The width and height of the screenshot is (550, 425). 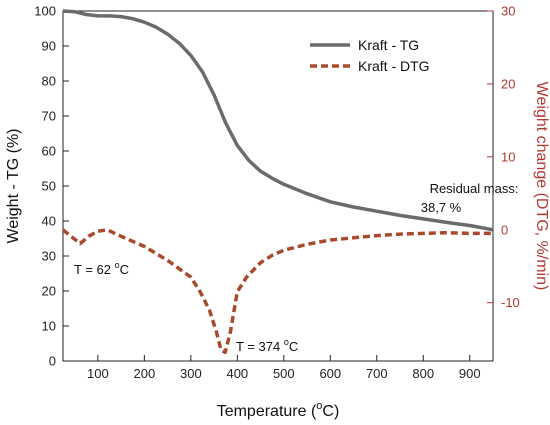 I want to click on annotation-t62-pre: T = 62, so click(x=94, y=269).